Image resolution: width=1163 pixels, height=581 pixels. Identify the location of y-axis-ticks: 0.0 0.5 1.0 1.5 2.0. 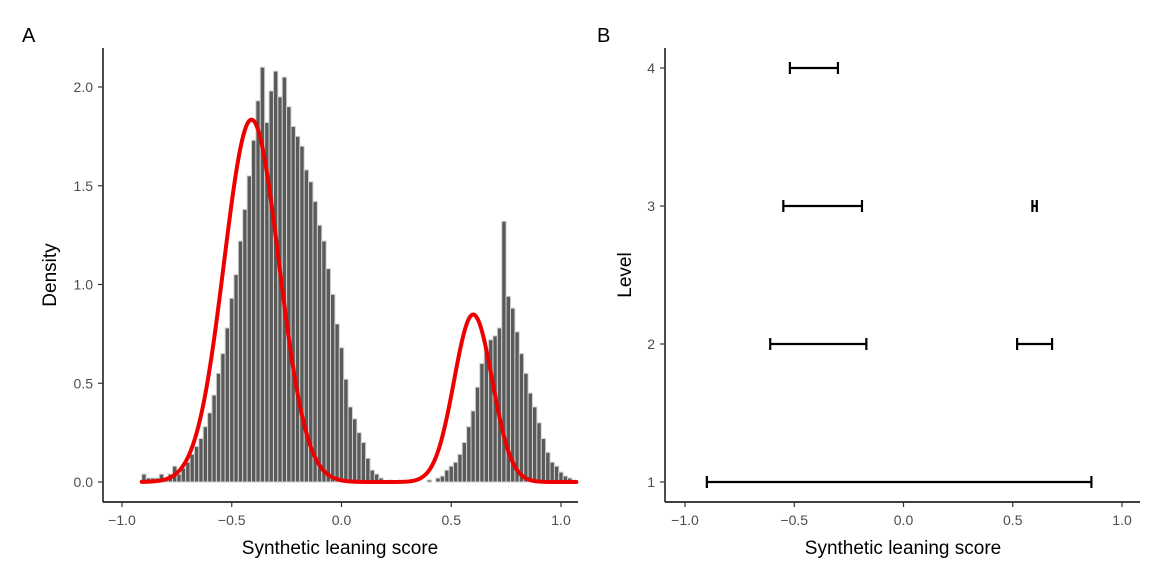
(88, 284).